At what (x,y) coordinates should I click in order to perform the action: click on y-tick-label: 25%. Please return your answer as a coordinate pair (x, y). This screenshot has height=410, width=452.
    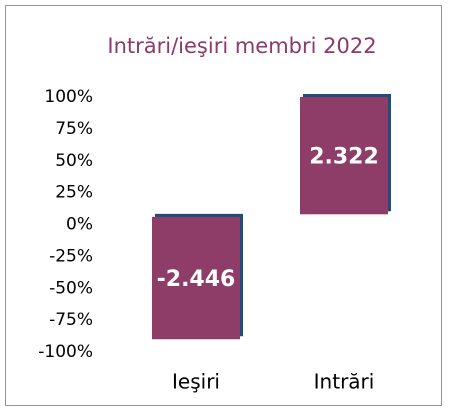
    Looking at the image, I should click on (74, 193).